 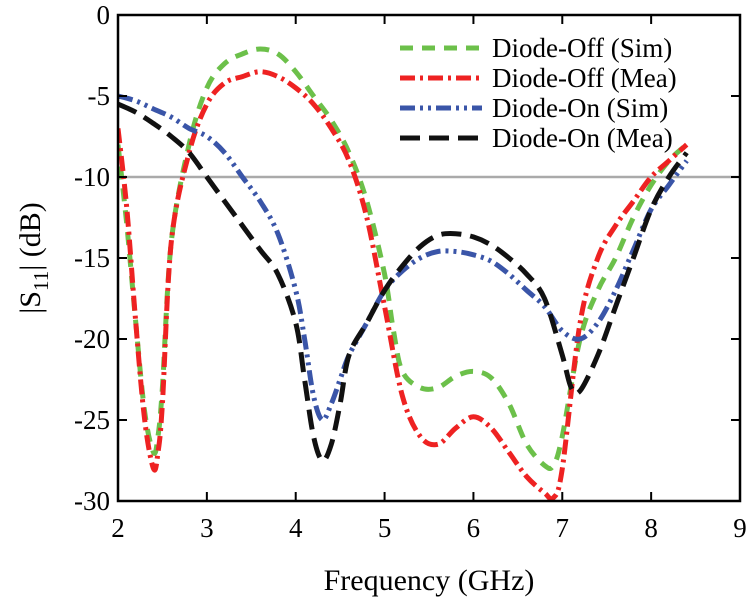 I want to click on y-tick-label: -5, so click(x=99, y=96).